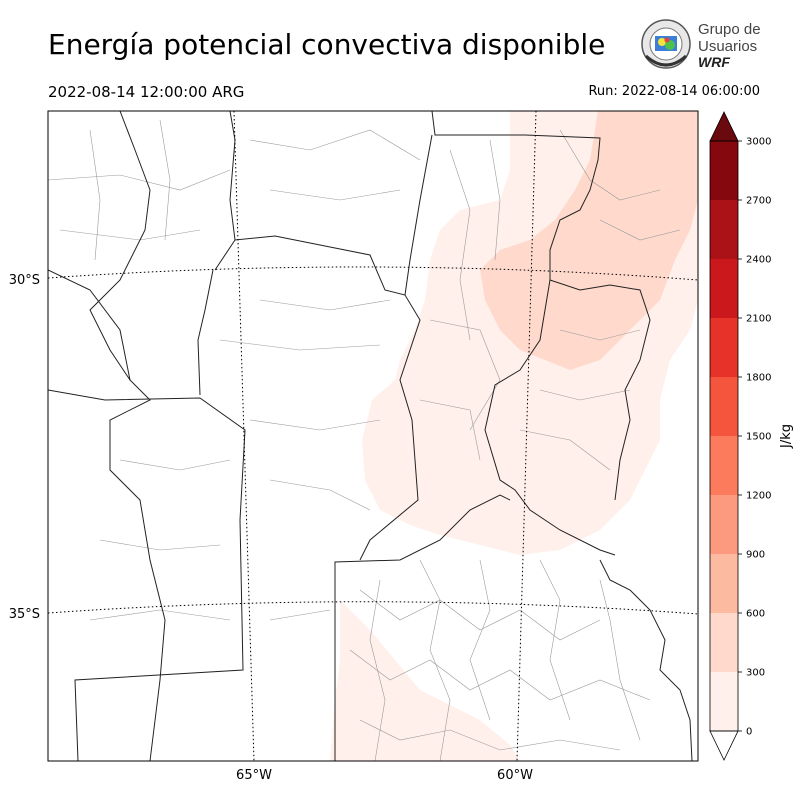 The image size is (800, 800). I want to click on lon-label-60w: 60°W, so click(515, 775).